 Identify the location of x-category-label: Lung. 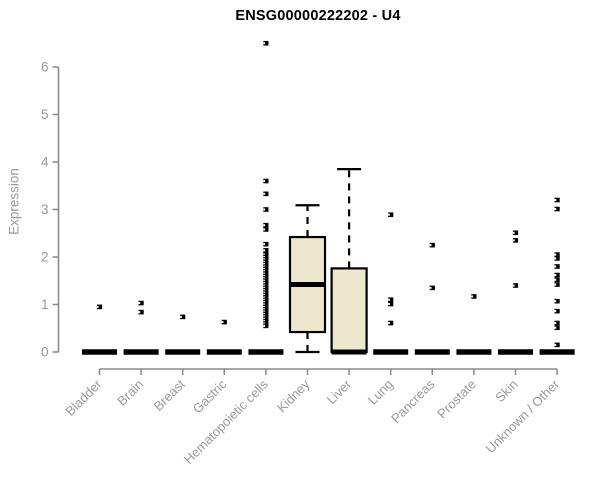
(380, 392).